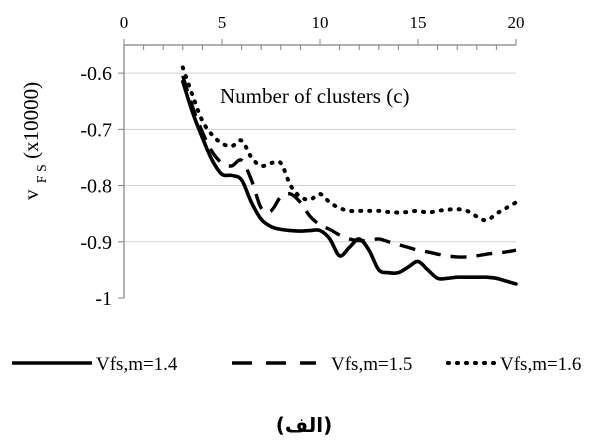  Describe the element at coordinates (222, 22) in the screenshot. I see `x-tick-label: 5` at that location.